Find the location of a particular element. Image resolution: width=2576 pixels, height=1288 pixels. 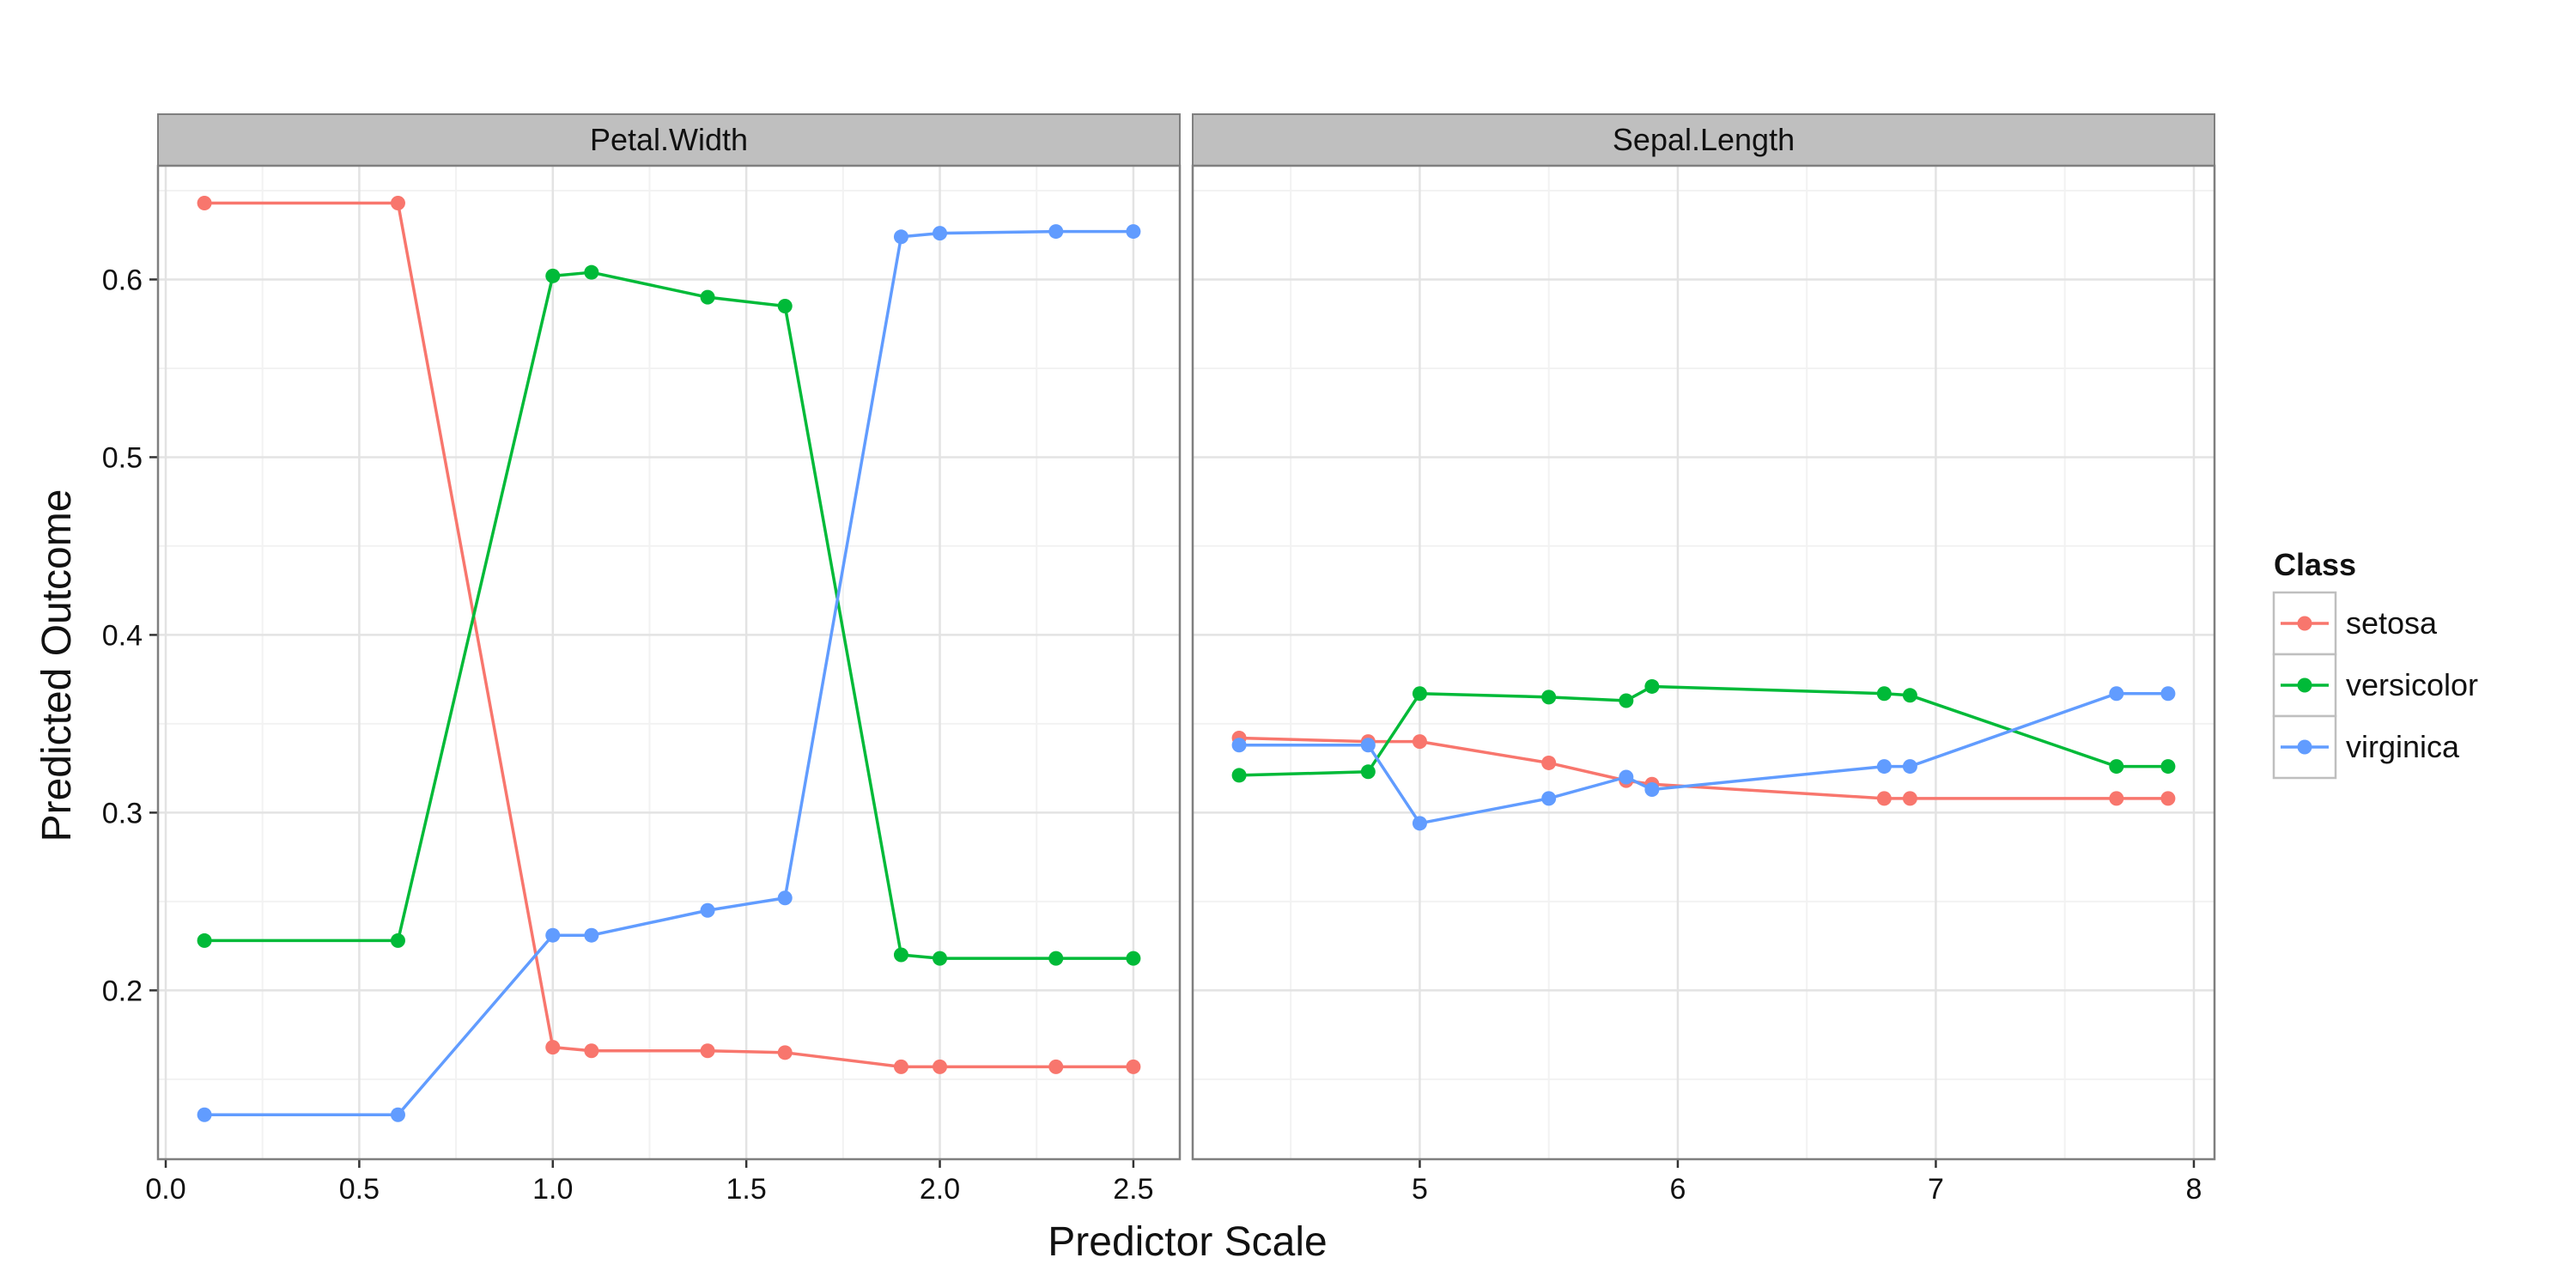

legend: Class setosa versicolor virginica is located at coordinates (2375, 663).